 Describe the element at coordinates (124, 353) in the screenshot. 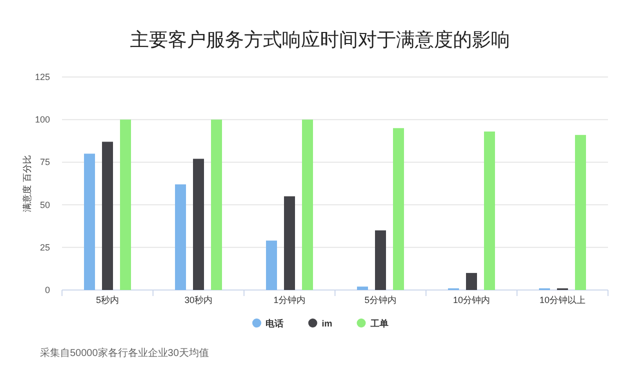

I see `text: 采集自50000家各行各业企业30天均值` at that location.